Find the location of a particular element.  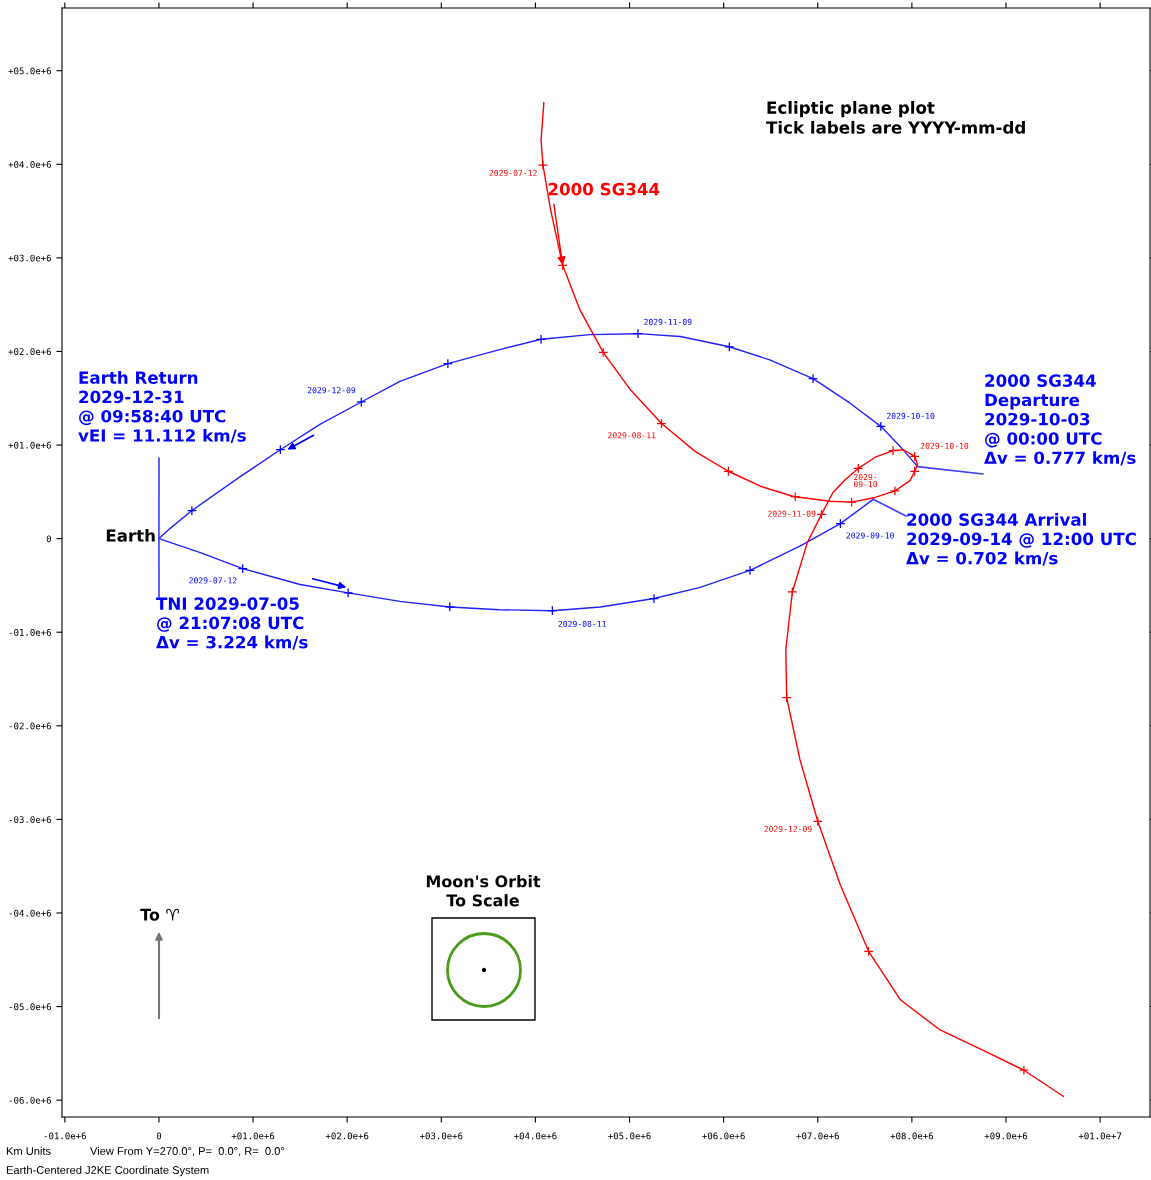

annotation: Earth Return 2029-12-31 @ 09:58:40 UTC vEI = 11.112 km/s is located at coordinates (162, 407).